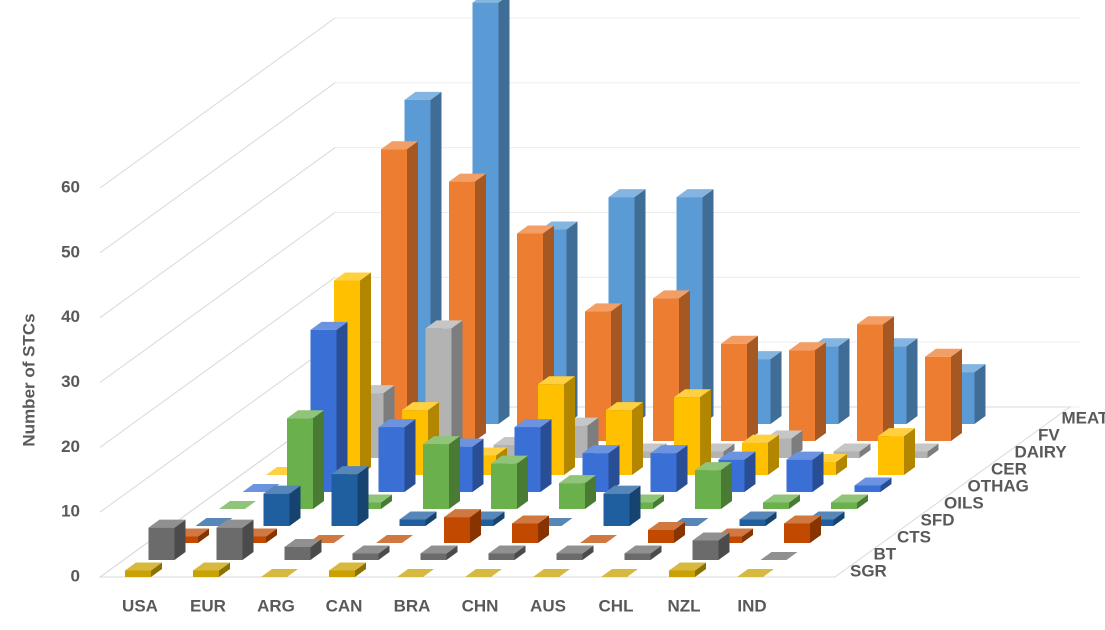  I want to click on x-tick-label: CHN, so click(480, 605).